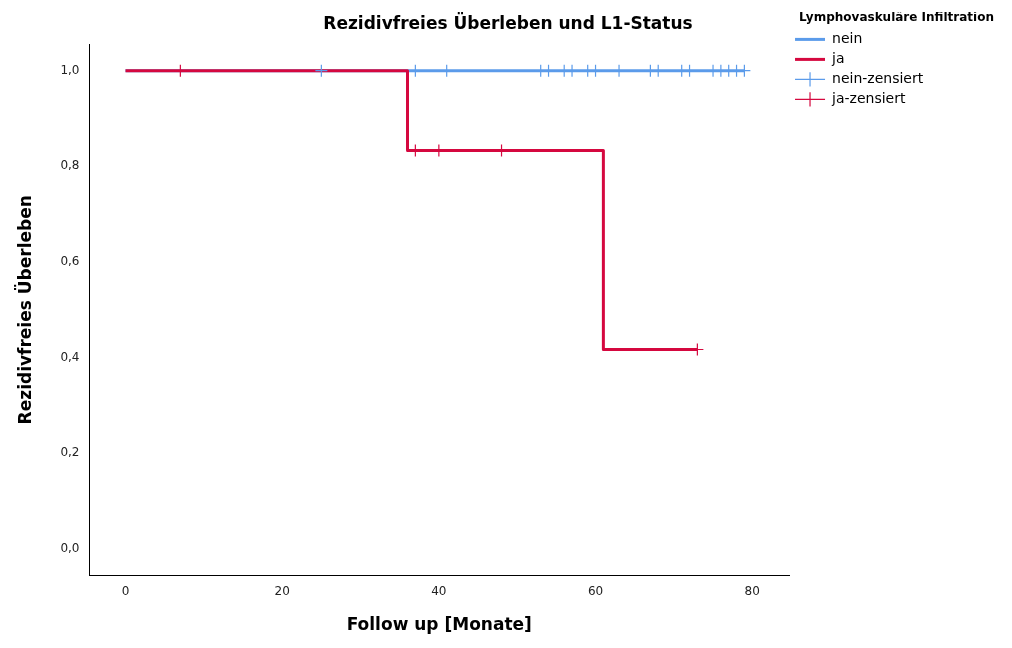 Image resolution: width=1012 pixels, height=648 pixels. What do you see at coordinates (70, 548) in the screenshot?
I see `y-tick-label: 0,0` at bounding box center [70, 548].